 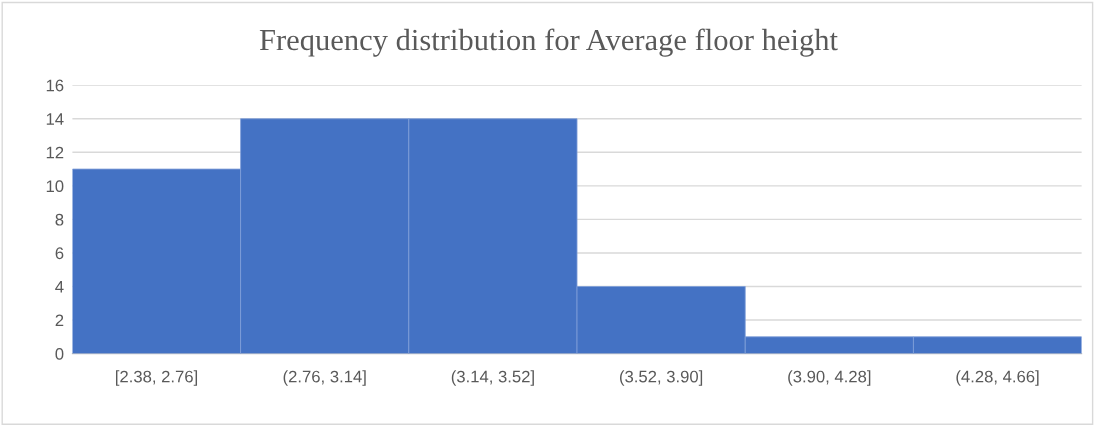 What do you see at coordinates (492, 378) in the screenshot?
I see `x-tick-label: (3.14, 3.52]` at bounding box center [492, 378].